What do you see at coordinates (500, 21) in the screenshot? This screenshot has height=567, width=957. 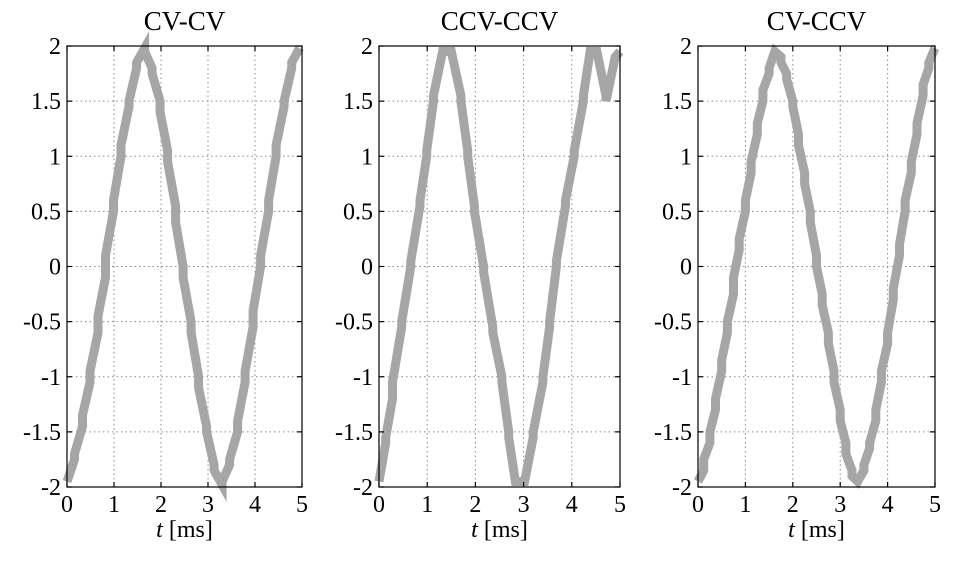 I see `chart-title: CCV-CCV` at bounding box center [500, 21].